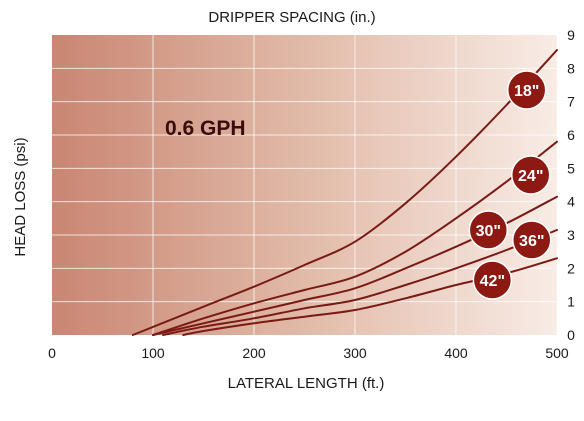 This screenshot has width=584, height=421. What do you see at coordinates (557, 353) in the screenshot?
I see `x-tick-label: 500` at bounding box center [557, 353].